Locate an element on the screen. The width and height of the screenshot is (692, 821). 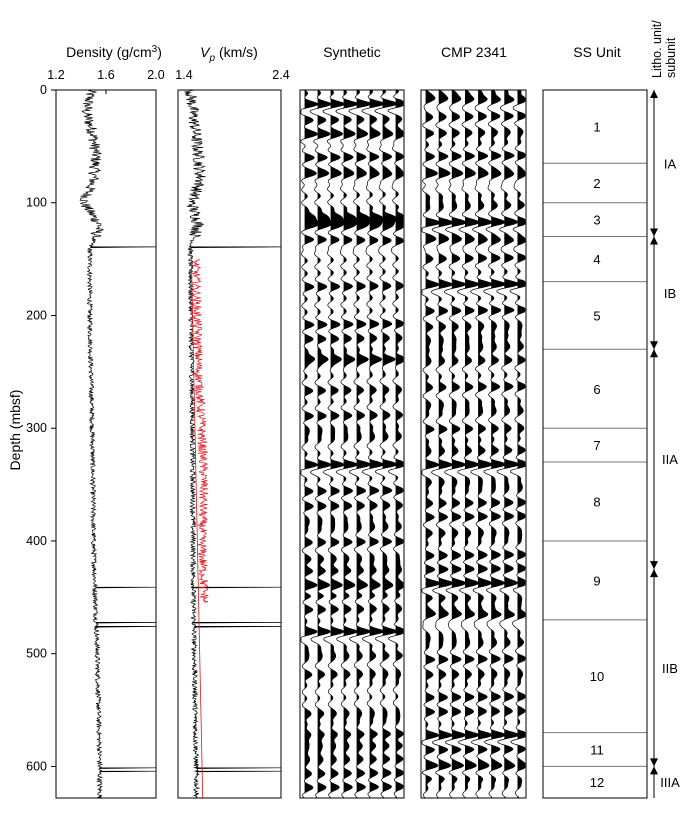
litho-unit-label-IA: IA is located at coordinates (670, 163).